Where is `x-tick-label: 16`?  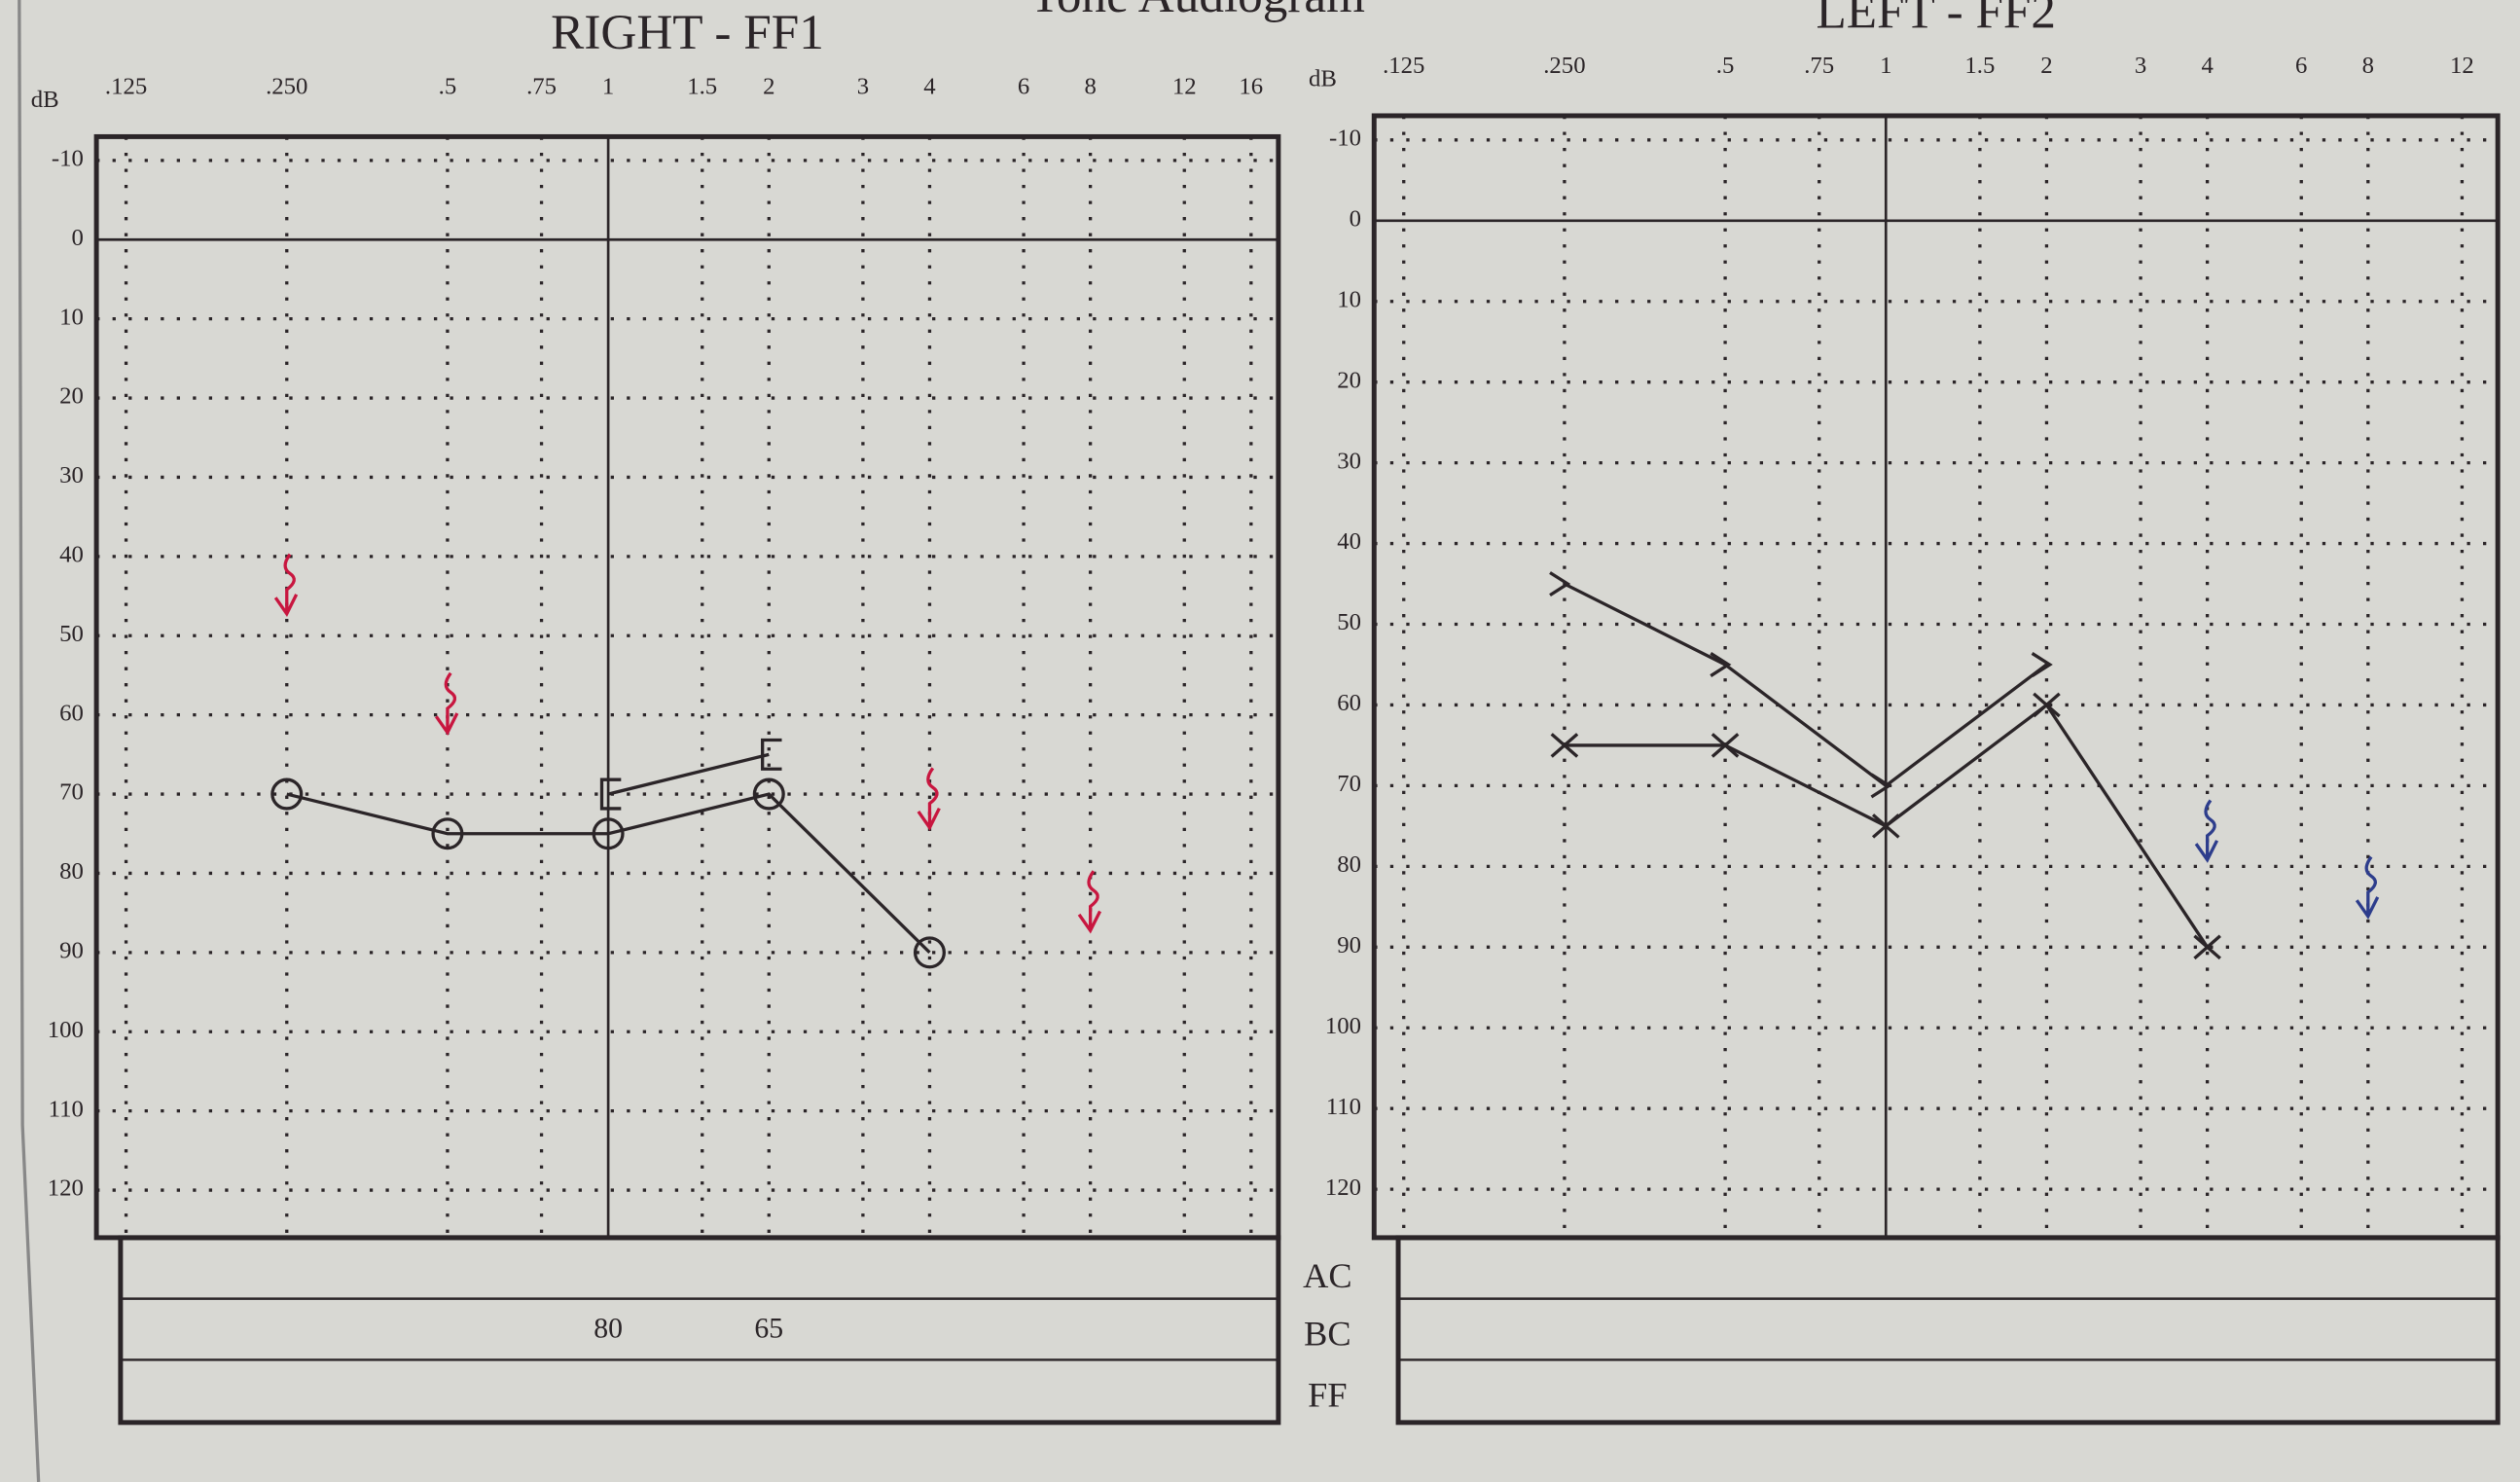 x-tick-label: 16 is located at coordinates (1251, 87).